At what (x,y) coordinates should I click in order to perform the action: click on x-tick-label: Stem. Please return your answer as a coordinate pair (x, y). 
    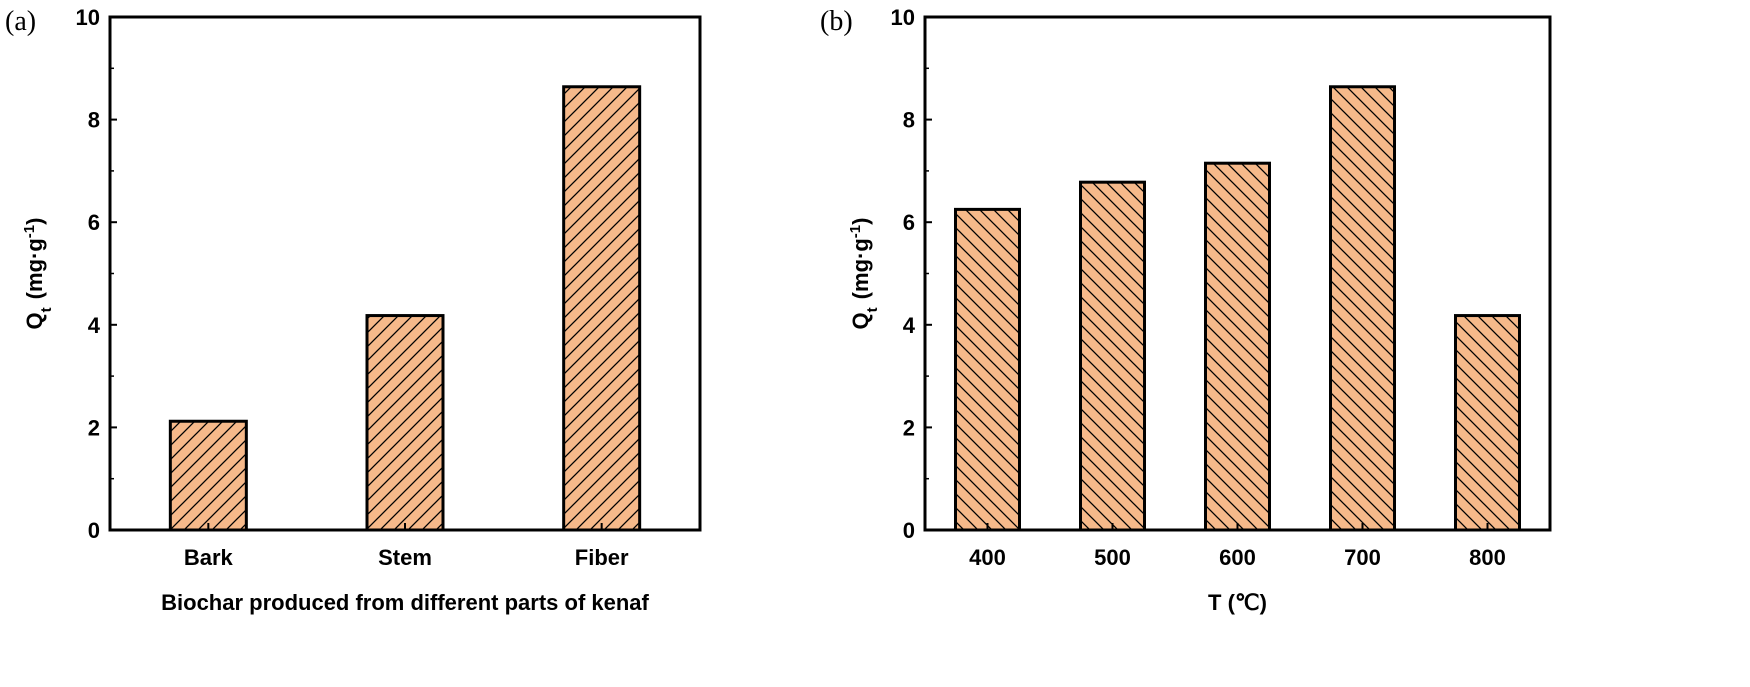
    Looking at the image, I should click on (405, 557).